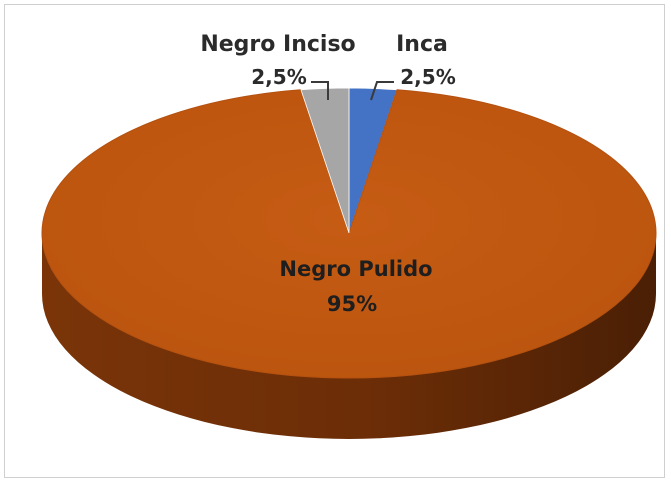 The height and width of the screenshot is (484, 671). Describe the element at coordinates (382, 91) in the screenshot. I see `leader-line-inca` at that location.